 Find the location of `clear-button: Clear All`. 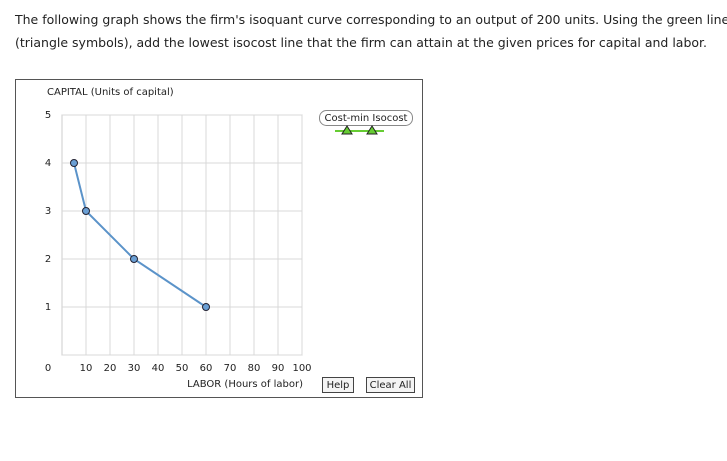

clear-button: Clear All is located at coordinates (390, 385).